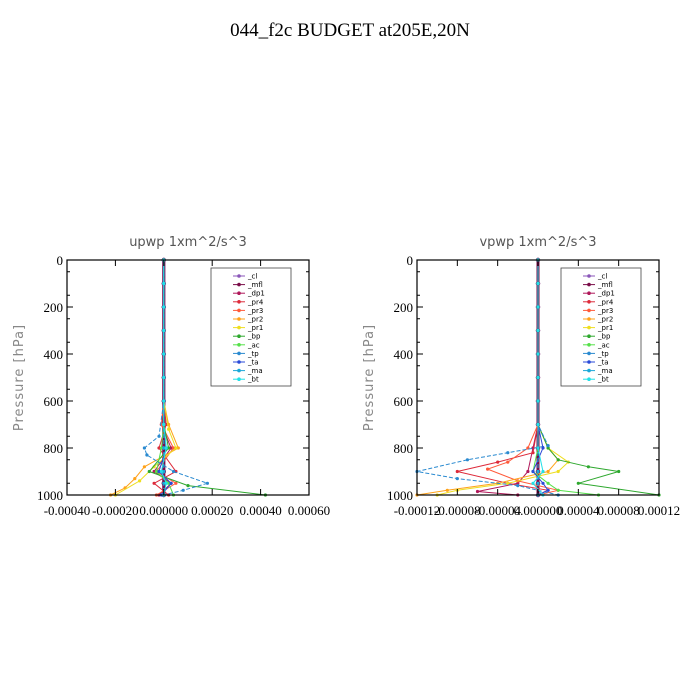 Image resolution: width=700 pixels, height=700 pixels. Describe the element at coordinates (239, 302) in the screenshot. I see `legend-marker-pr4` at that location.